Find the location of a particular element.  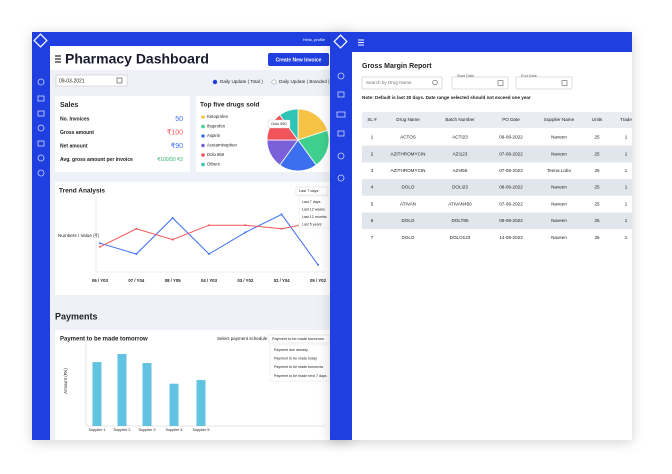

tooltip-text: Dolo 650 is located at coordinates (278, 124).